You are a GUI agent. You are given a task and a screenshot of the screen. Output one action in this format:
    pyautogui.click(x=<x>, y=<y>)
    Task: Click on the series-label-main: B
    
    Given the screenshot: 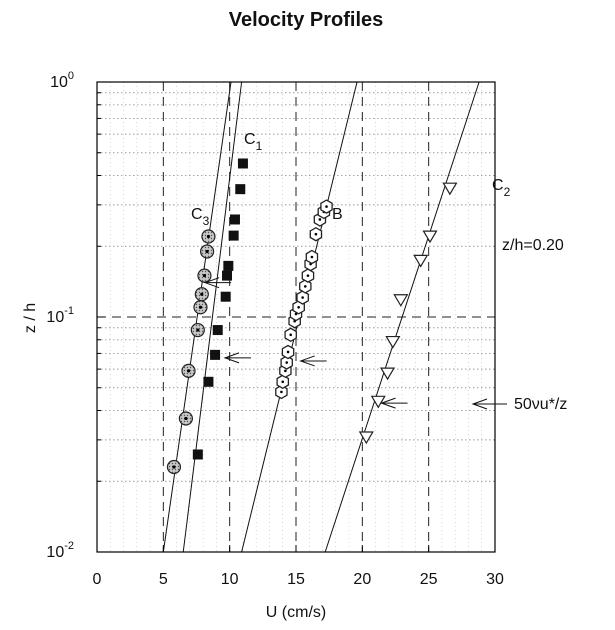 What is the action you would take?
    pyautogui.click(x=337, y=214)
    